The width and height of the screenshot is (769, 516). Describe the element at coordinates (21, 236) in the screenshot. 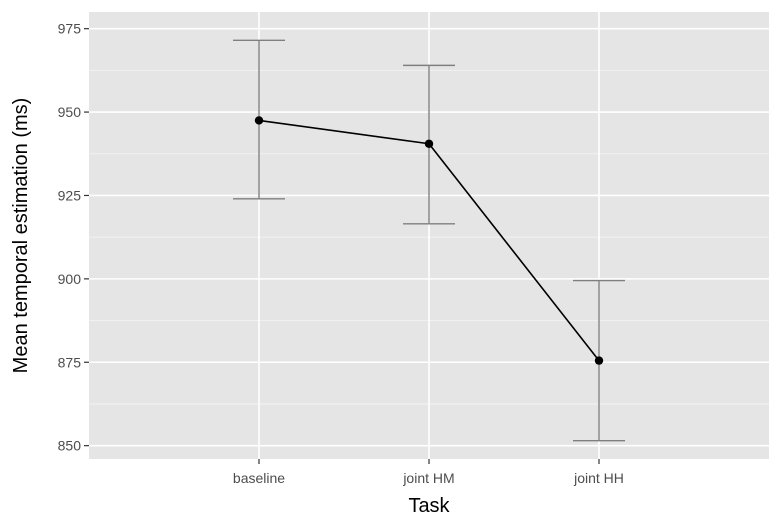

I see `y-axis-title: Mean temporal estimation (ms)` at that location.